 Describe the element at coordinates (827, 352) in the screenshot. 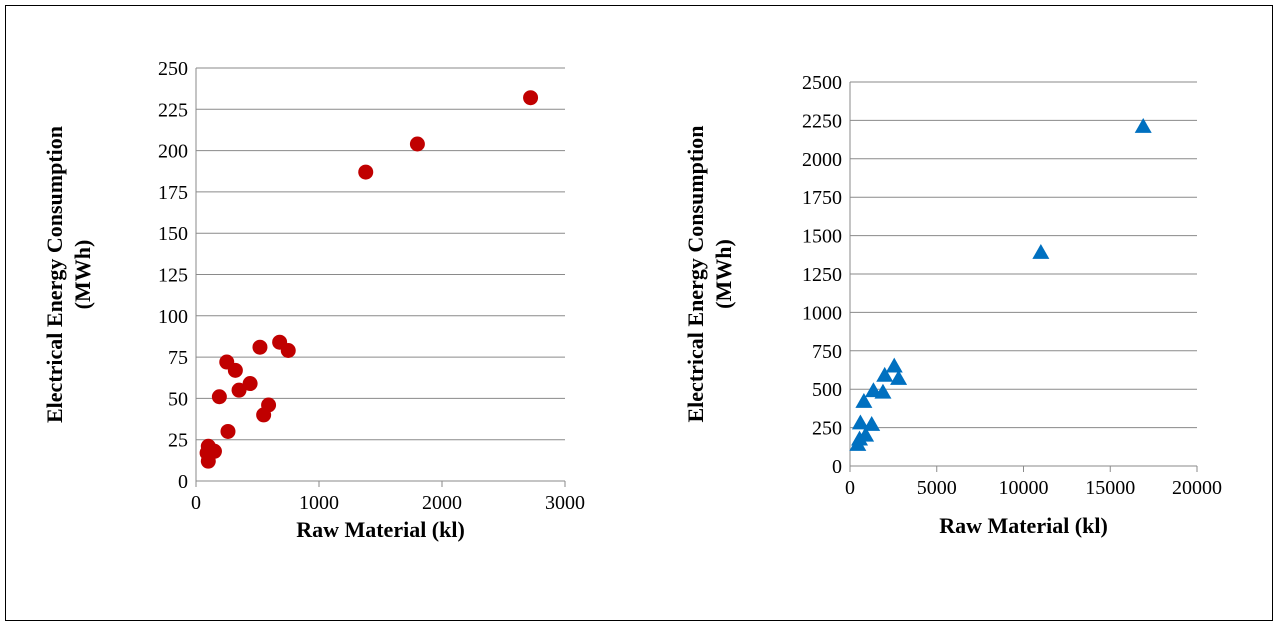

I see `y-tick-label: 750` at that location.